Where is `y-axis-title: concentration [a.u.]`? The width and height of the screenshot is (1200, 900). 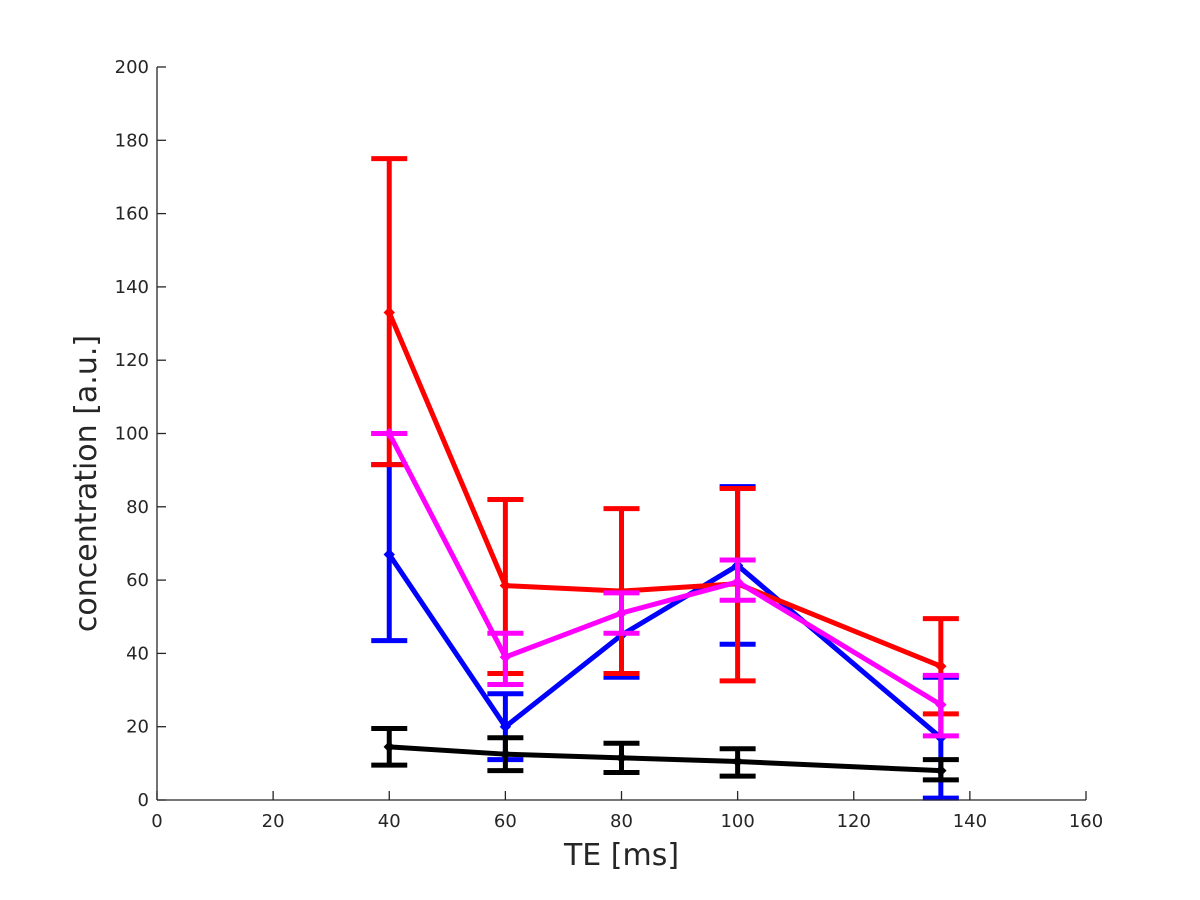 y-axis-title: concentration [a.u.] is located at coordinates (86, 483).